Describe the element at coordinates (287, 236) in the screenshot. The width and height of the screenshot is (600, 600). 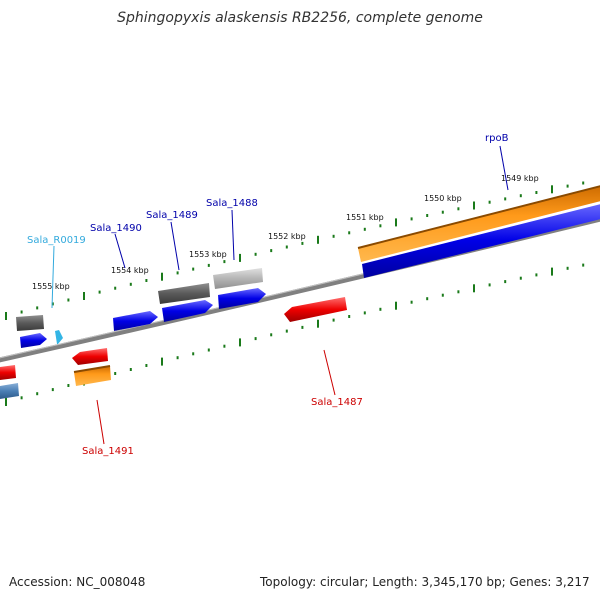
I see `tick-label-1552: 1552 kbp` at that location.